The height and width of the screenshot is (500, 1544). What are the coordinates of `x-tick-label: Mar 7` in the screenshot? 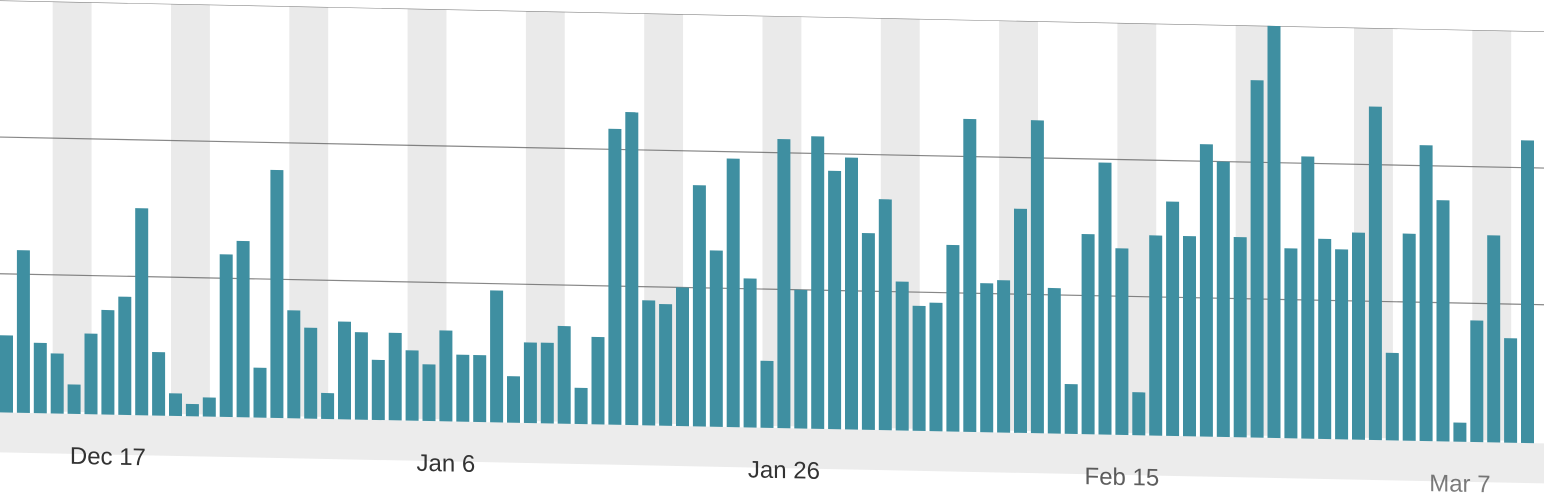 It's located at (1459, 484).